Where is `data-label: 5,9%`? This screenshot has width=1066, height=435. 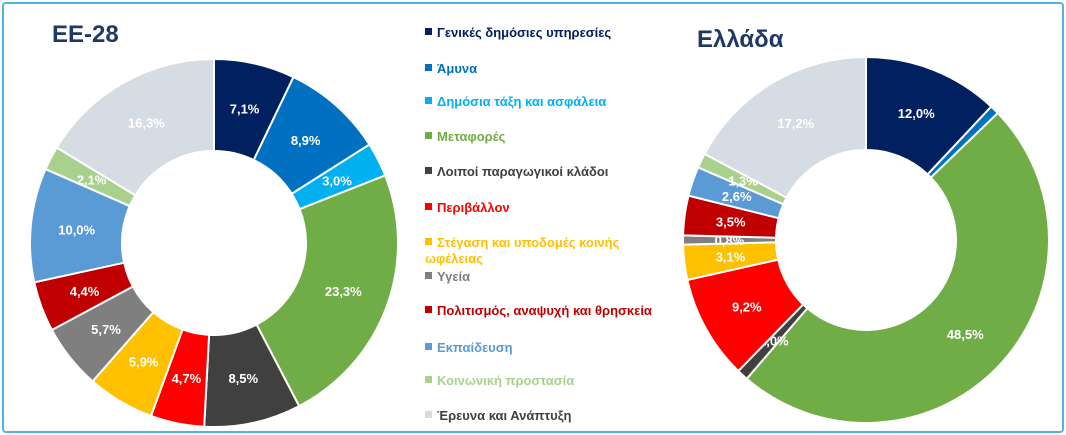
data-label: 5,9% is located at coordinates (144, 362).